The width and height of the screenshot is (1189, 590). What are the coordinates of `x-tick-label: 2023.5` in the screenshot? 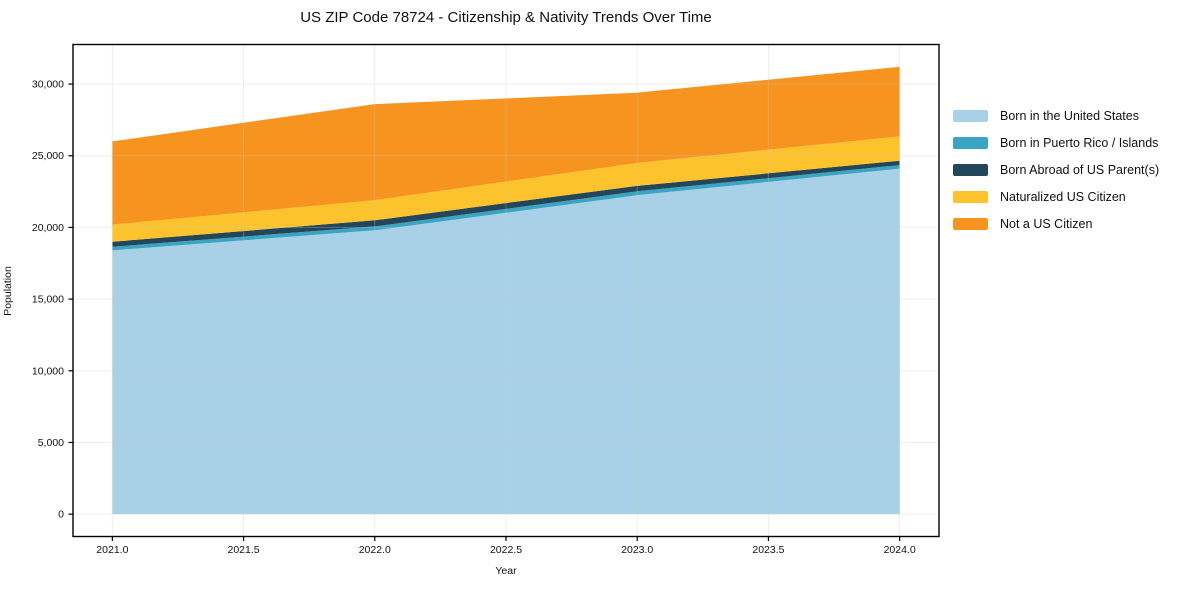 It's located at (768, 550).